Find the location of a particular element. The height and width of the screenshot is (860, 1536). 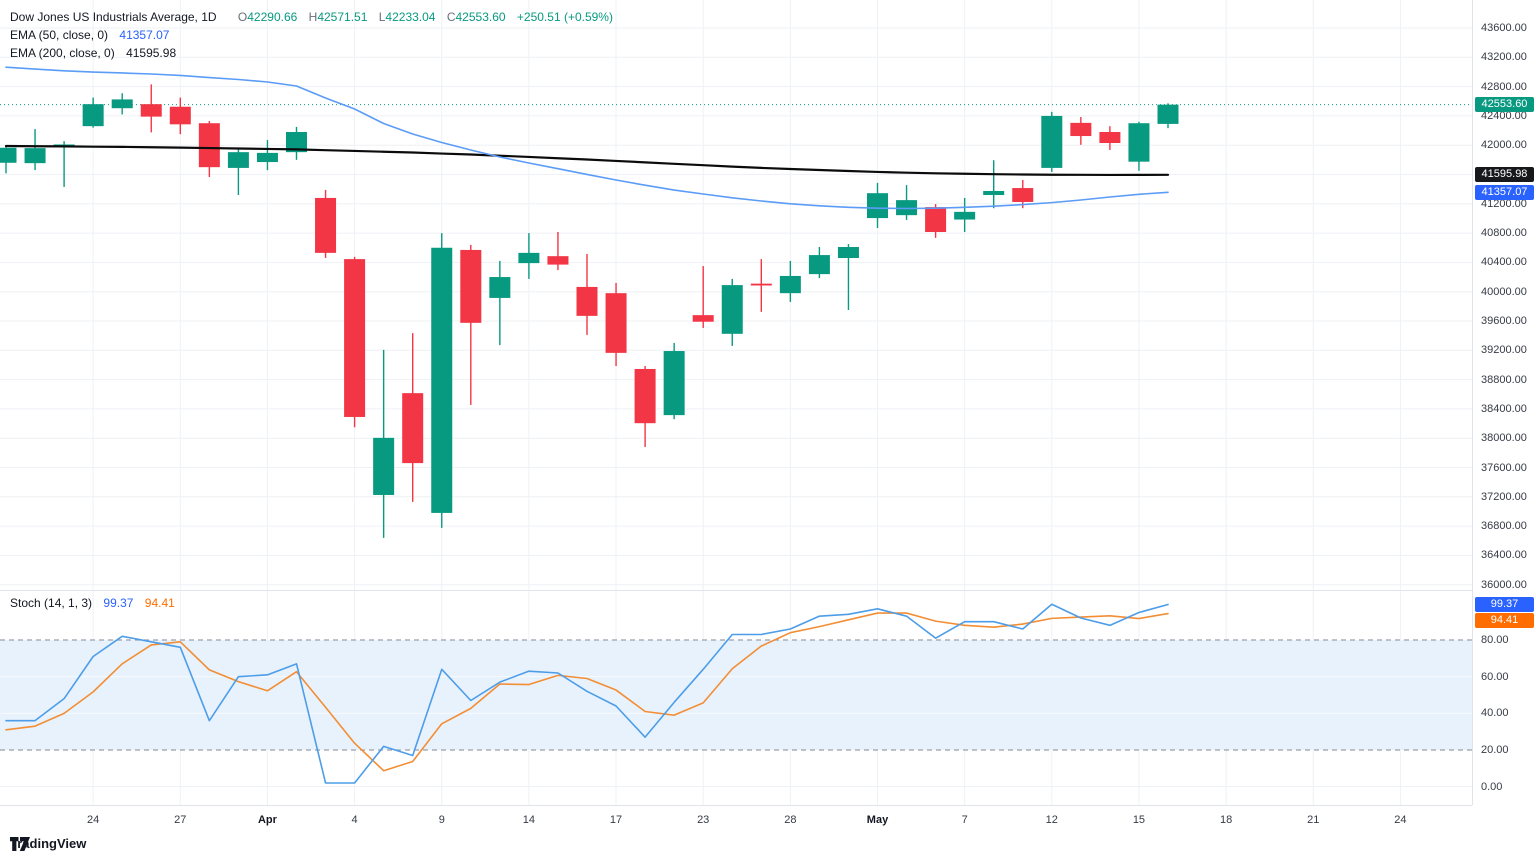

open-label: O is located at coordinates (242, 17).